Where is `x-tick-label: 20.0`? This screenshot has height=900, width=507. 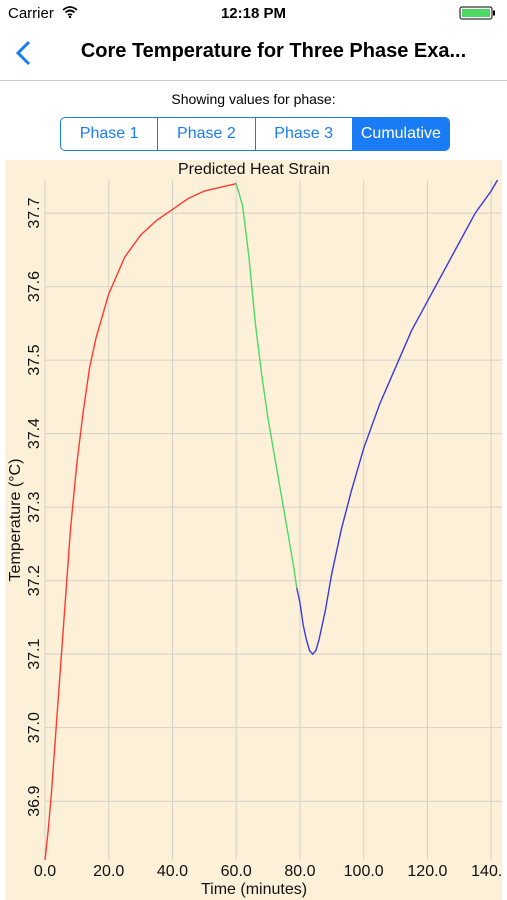
x-tick-label: 20.0 is located at coordinates (108, 871).